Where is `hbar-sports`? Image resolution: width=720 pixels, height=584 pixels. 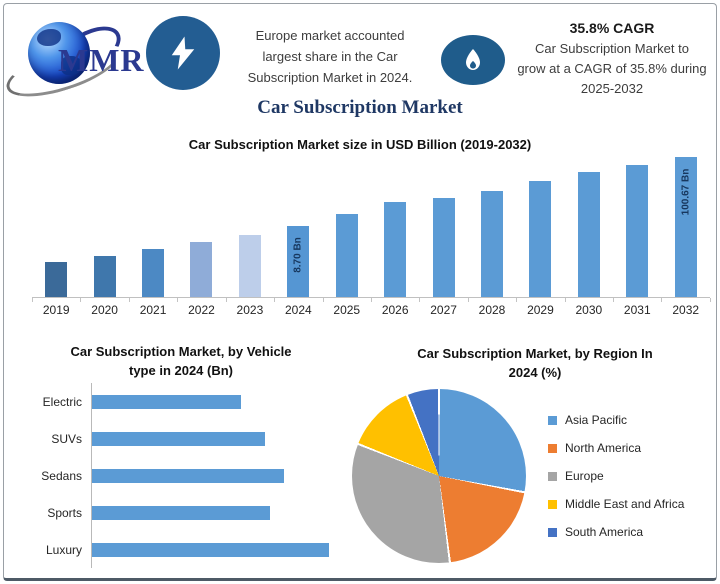 hbar-sports is located at coordinates (181, 512).